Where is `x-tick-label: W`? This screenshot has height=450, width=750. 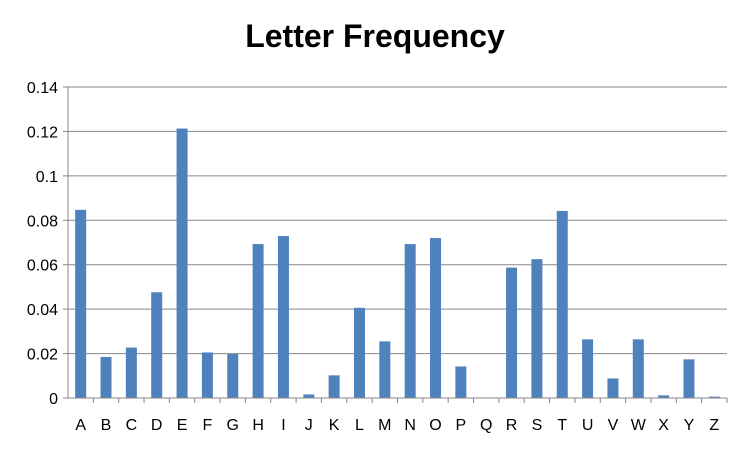
x-tick-label: W is located at coordinates (639, 425).